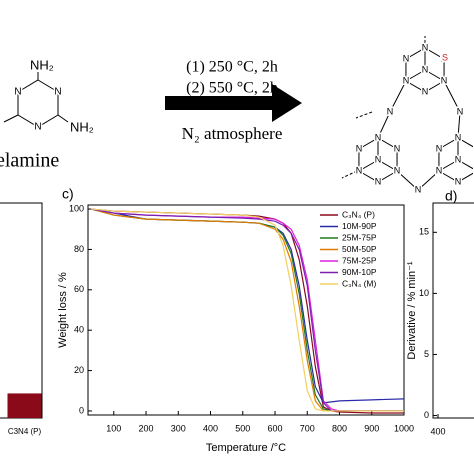  What do you see at coordinates (232, 88) in the screenshot?
I see `condition: (2) 550 °C, 2h` at bounding box center [232, 88].